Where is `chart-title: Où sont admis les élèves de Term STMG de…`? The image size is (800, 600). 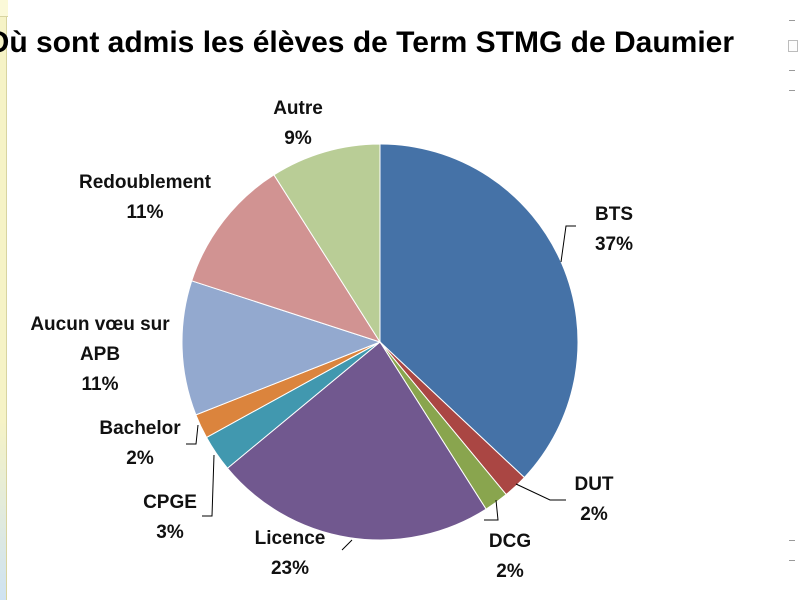 chart-title: Où sont admis les élèves de Term STMG de… is located at coordinates (367, 42).